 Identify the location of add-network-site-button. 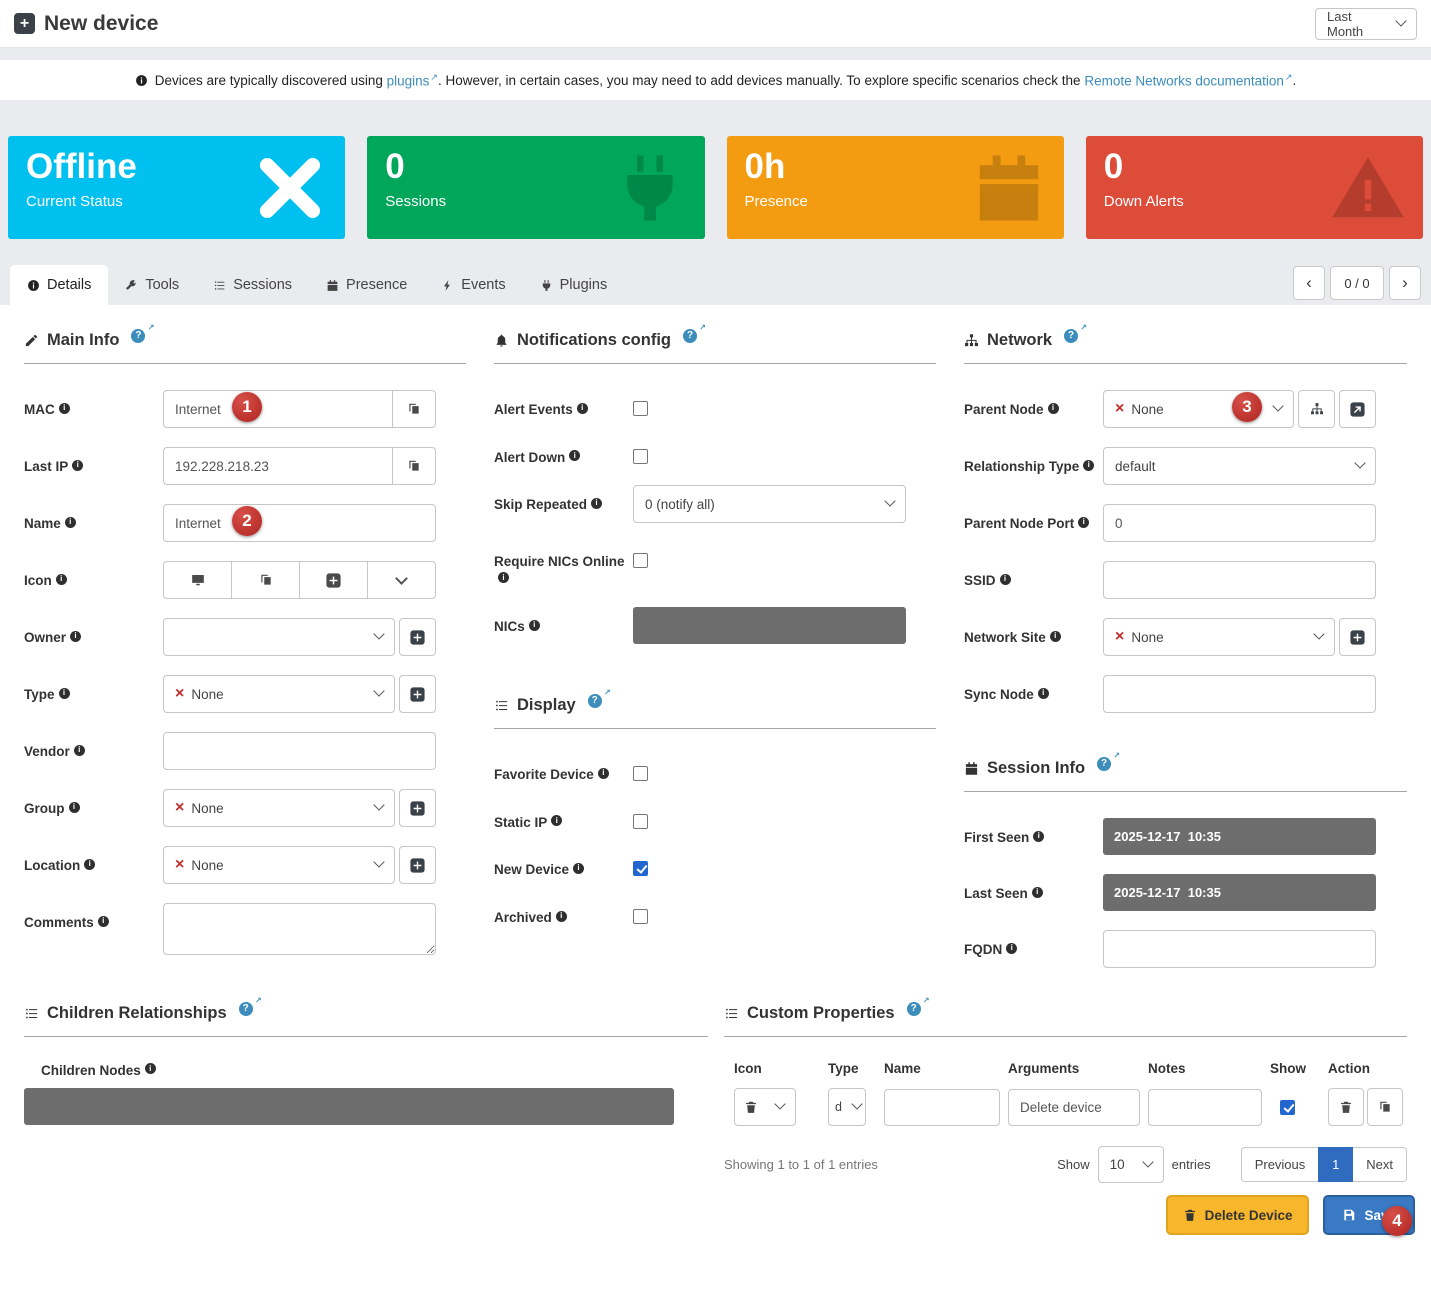
(1357, 637).